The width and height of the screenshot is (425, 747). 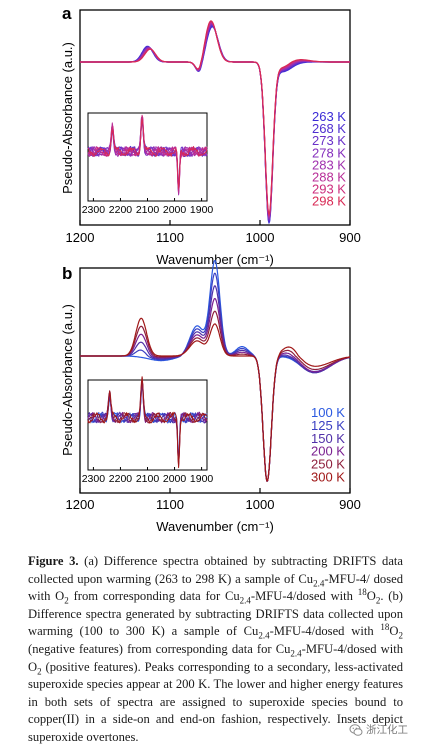 I want to click on watermark: 浙江化工, so click(x=378, y=729).